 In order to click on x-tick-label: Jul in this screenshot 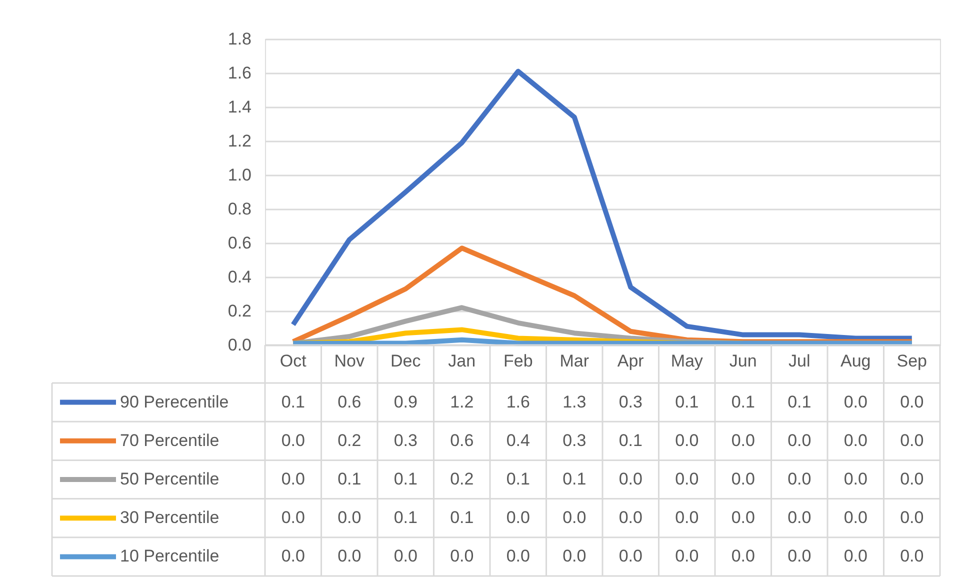, I will do `click(799, 361)`.